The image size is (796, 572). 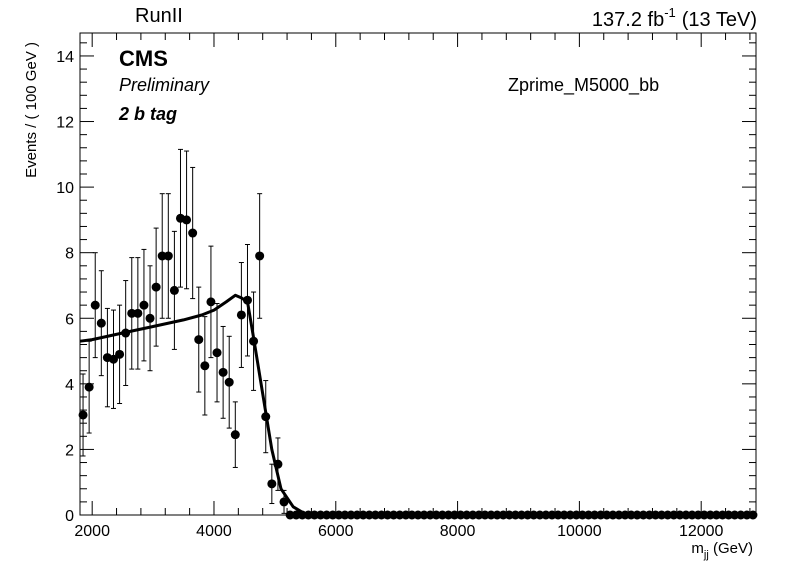 I want to click on y-tick-label: 6, so click(x=69, y=319).